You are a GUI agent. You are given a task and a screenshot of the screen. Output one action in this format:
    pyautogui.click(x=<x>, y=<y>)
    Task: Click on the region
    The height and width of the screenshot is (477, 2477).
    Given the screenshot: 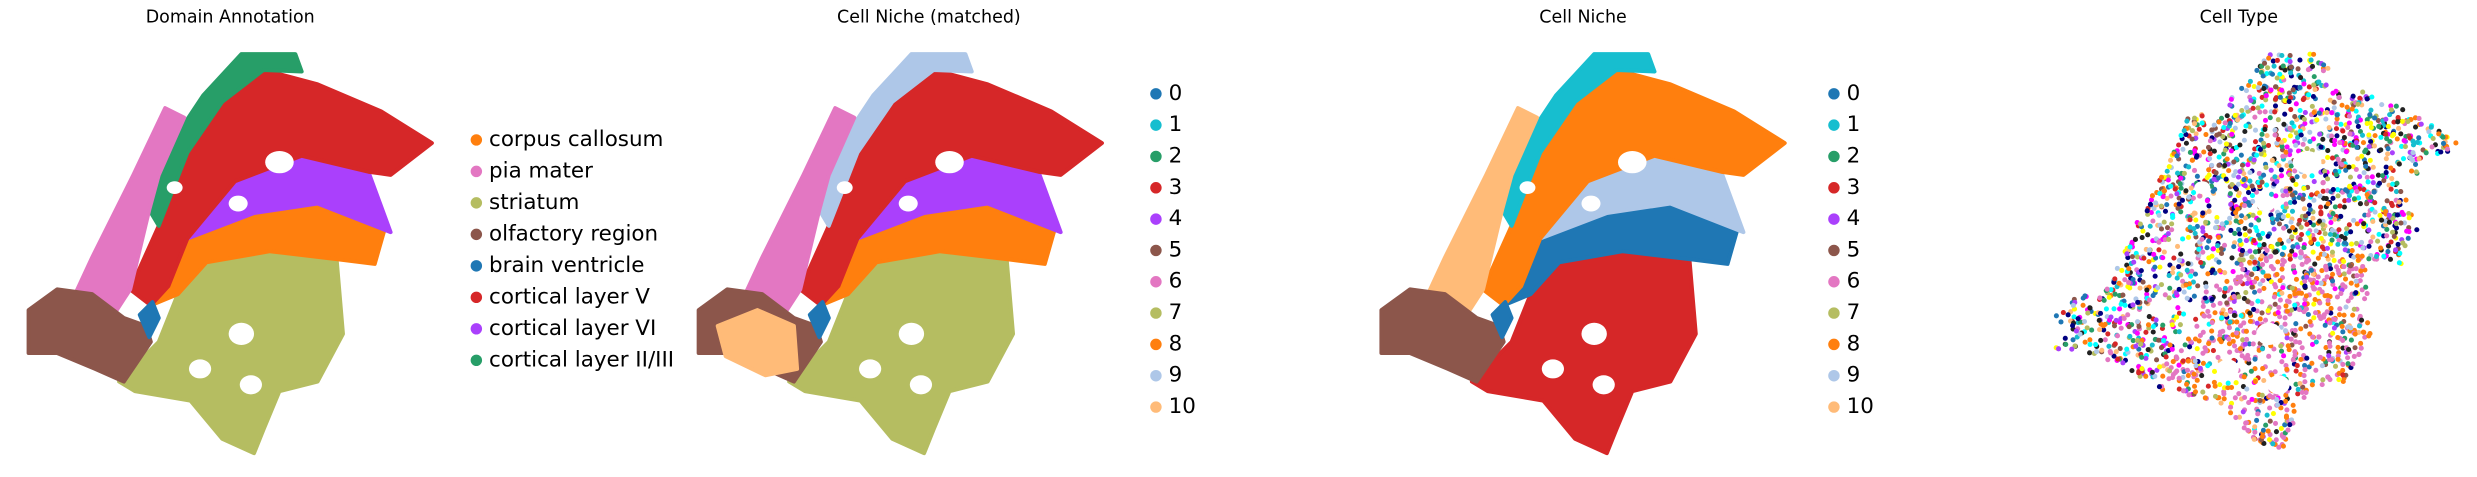 What is the action you would take?
    pyautogui.click(x=1578, y=140)
    